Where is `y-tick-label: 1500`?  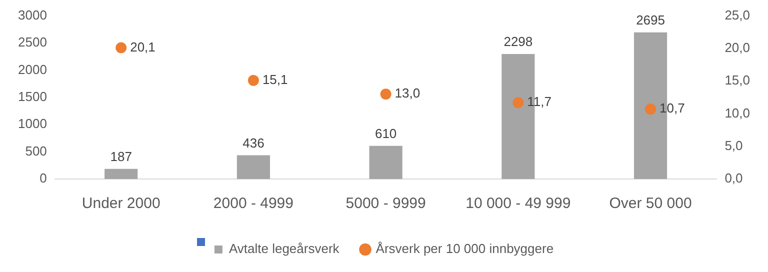 y-tick-label: 1500 is located at coordinates (32, 96).